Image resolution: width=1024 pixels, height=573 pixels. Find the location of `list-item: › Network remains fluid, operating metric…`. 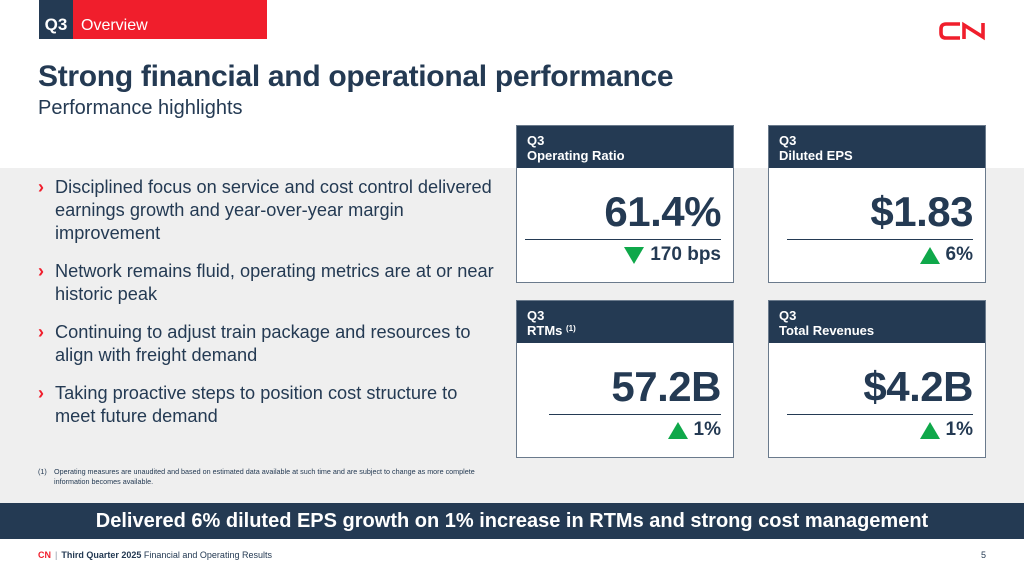

list-item: › Network remains fluid, operating metric… is located at coordinates (266, 282).